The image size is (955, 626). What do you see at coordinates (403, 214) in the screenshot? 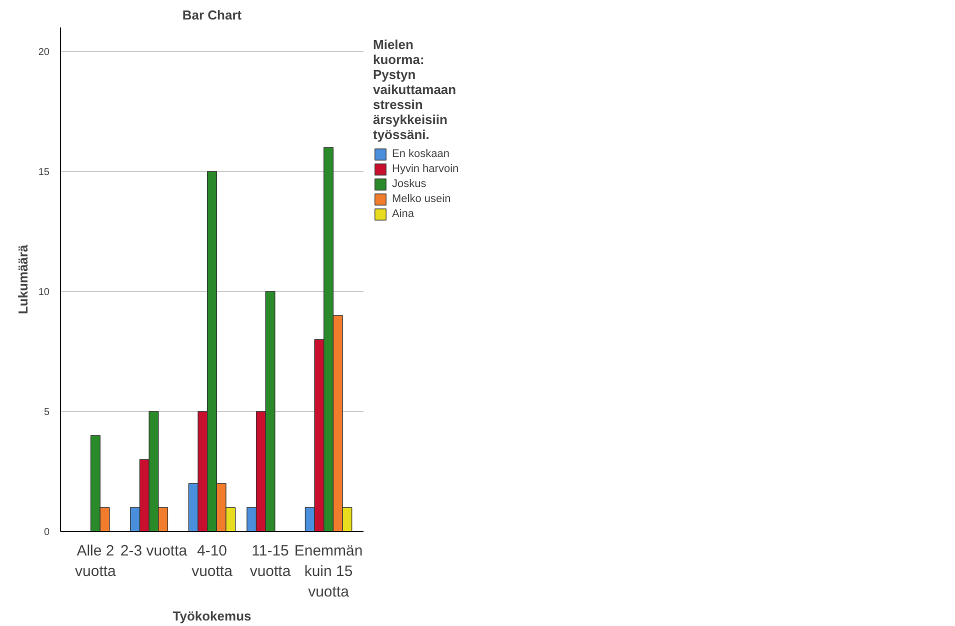
I see `legend-label: Aina` at bounding box center [403, 214].